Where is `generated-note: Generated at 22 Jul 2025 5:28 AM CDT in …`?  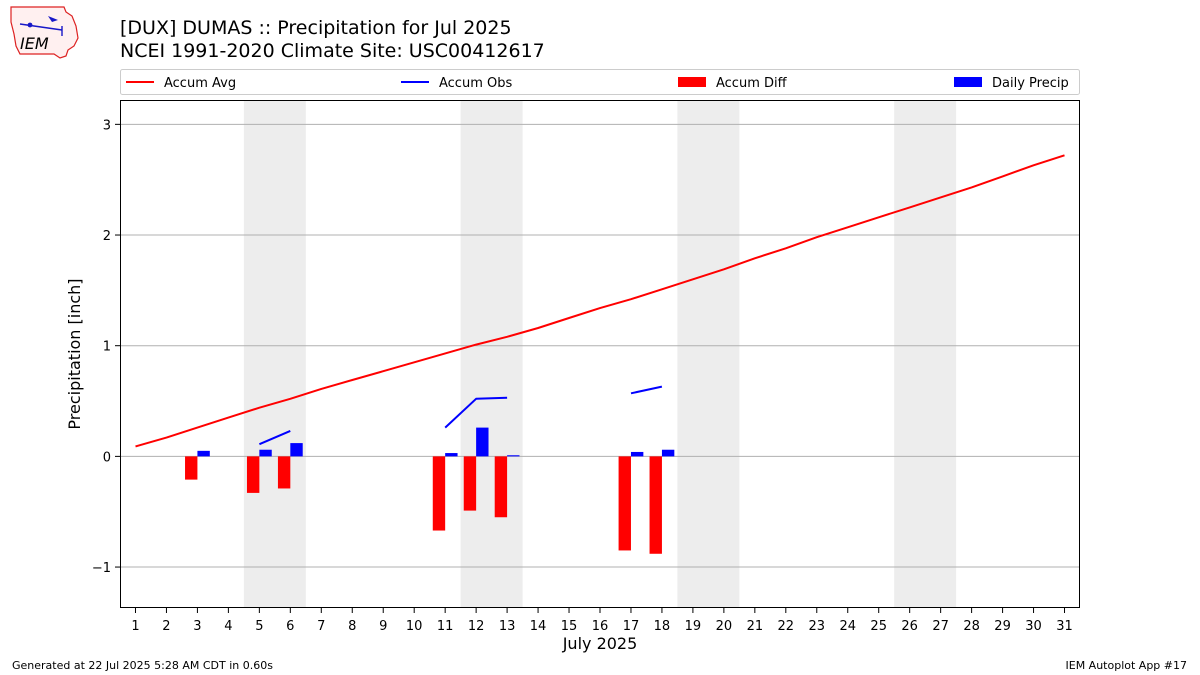
generated-note: Generated at 22 Jul 2025 5:28 AM CDT in … is located at coordinates (142, 665).